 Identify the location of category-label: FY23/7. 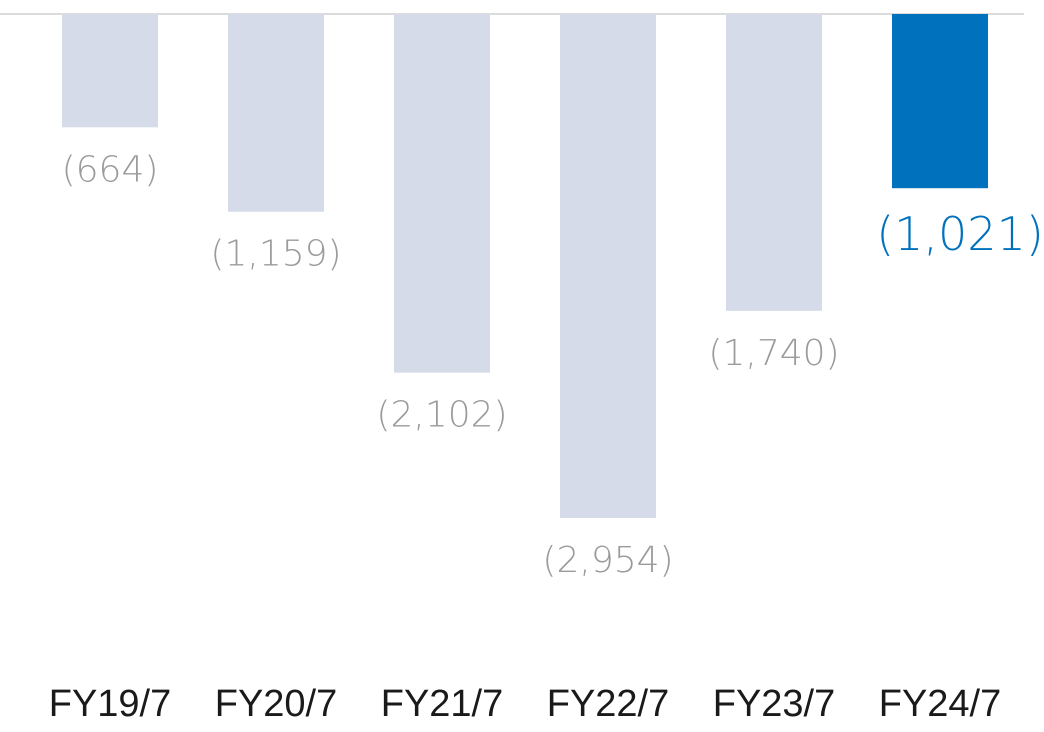
(774, 704).